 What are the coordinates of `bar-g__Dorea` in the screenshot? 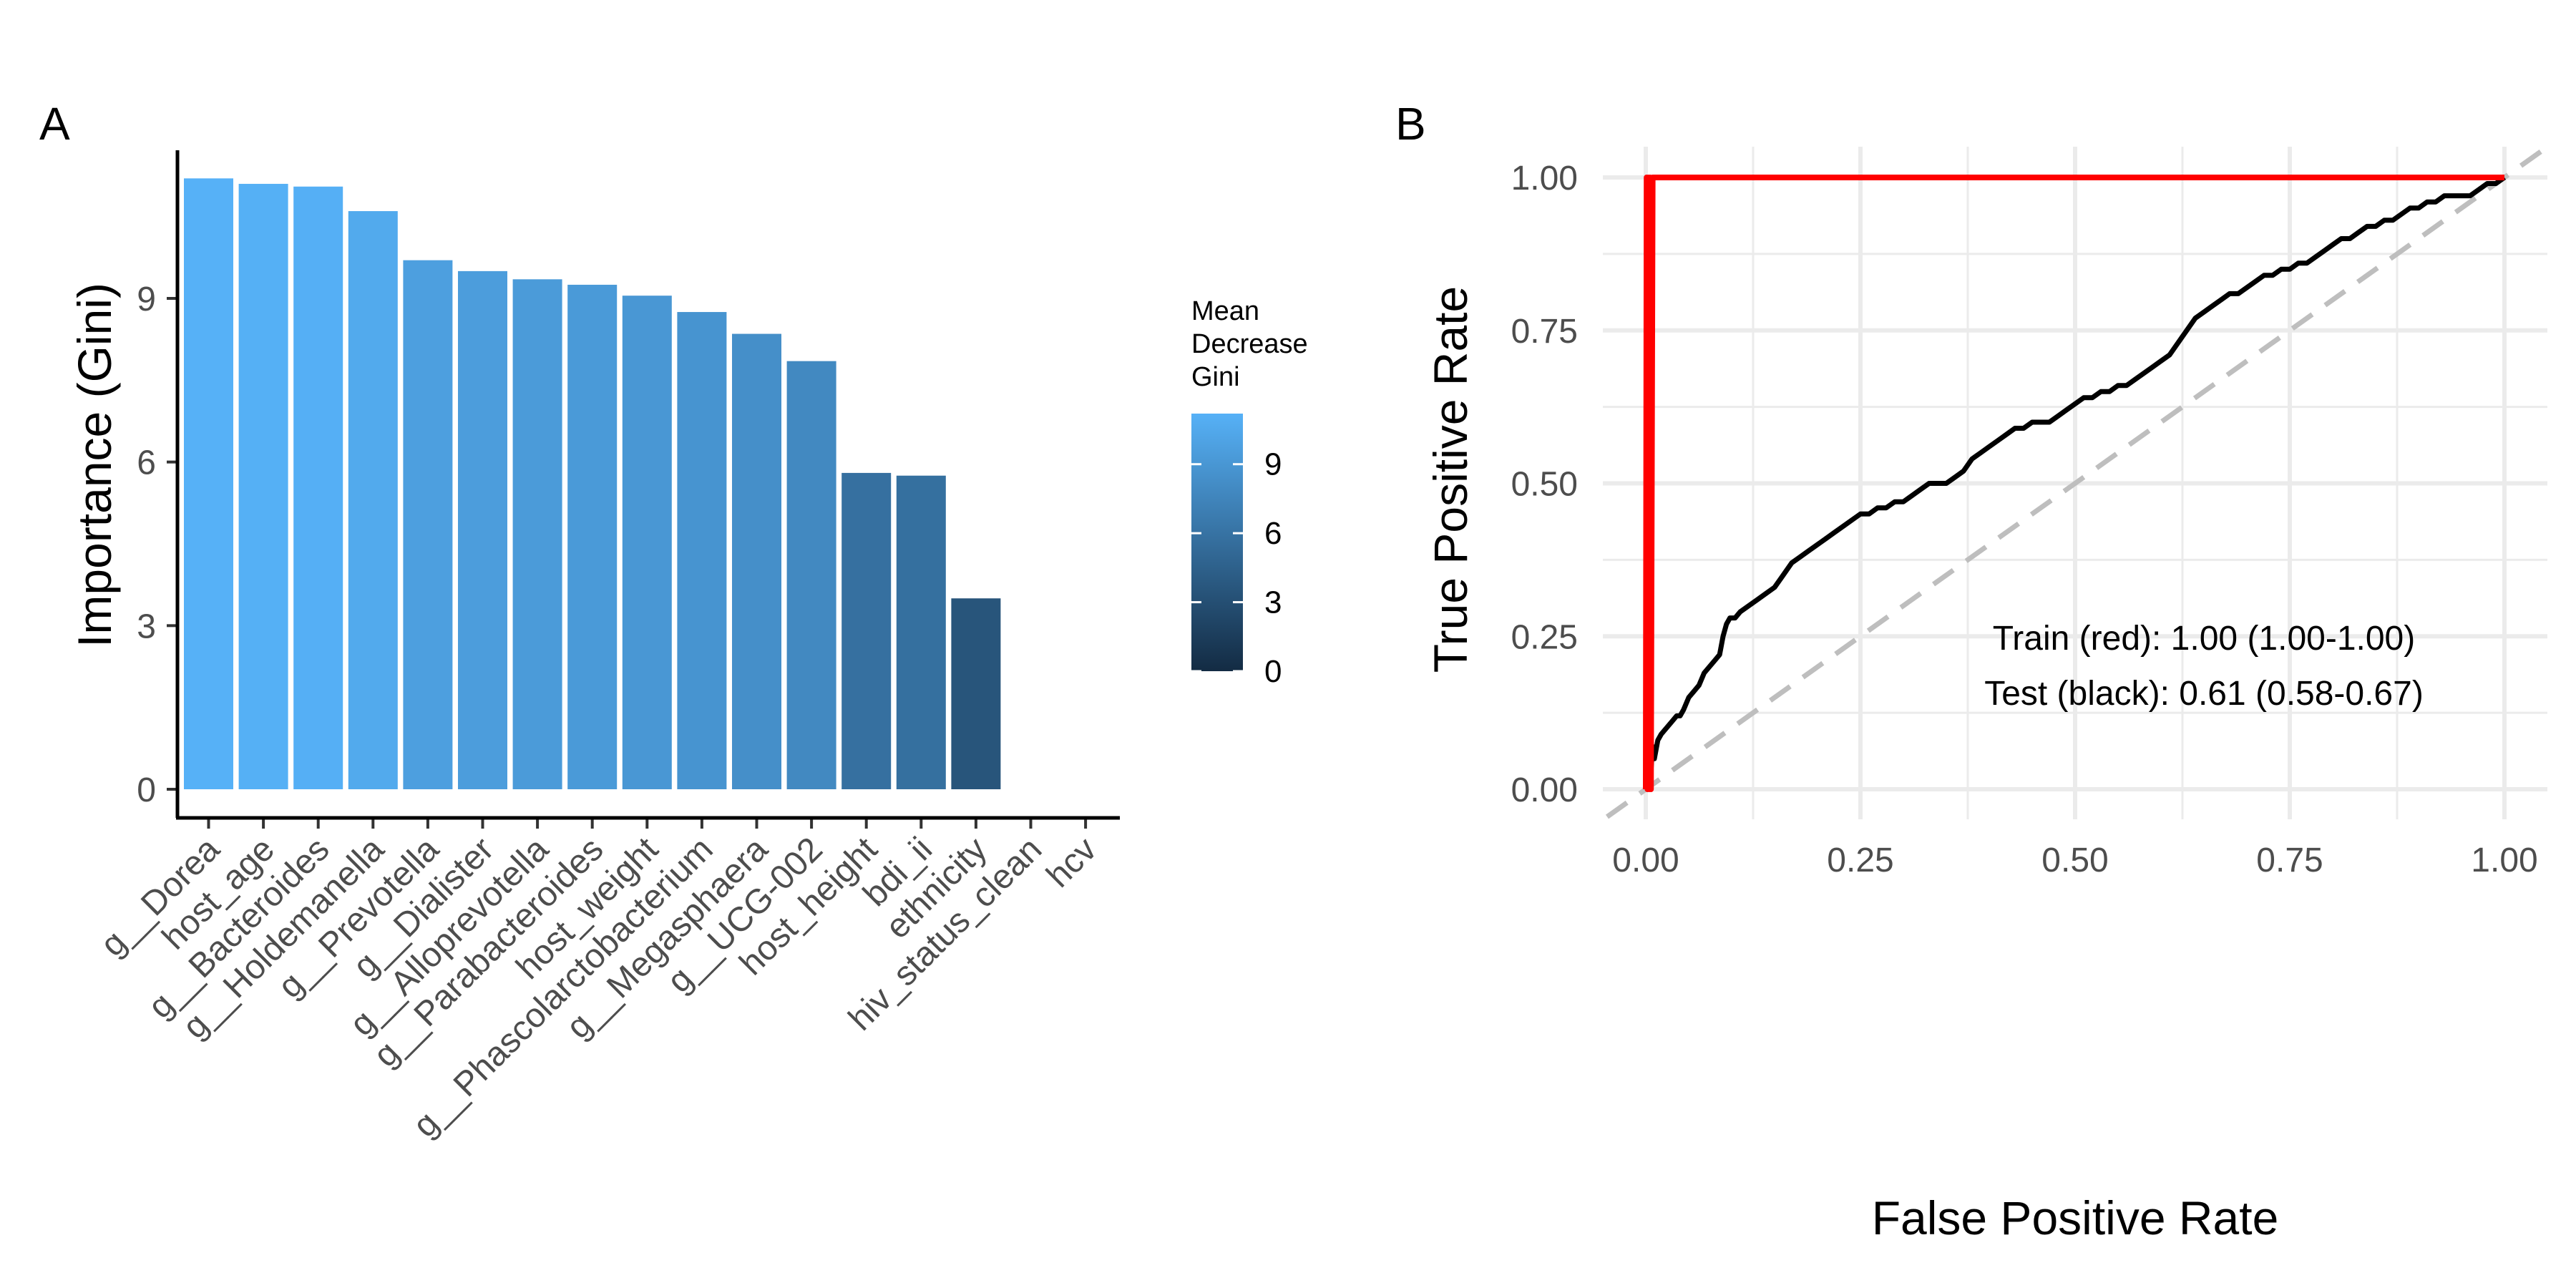 It's located at (208, 484).